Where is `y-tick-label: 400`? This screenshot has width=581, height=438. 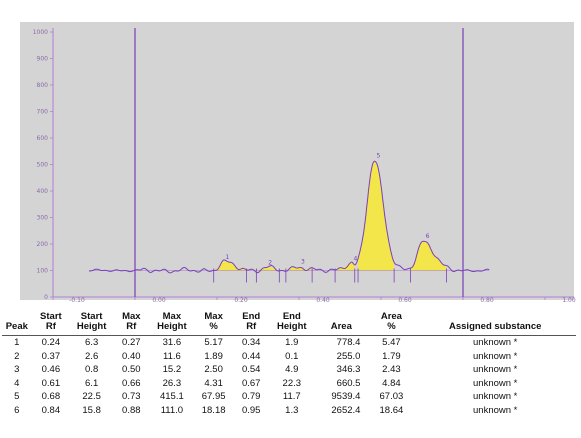 y-tick-label: 400 is located at coordinates (43, 191).